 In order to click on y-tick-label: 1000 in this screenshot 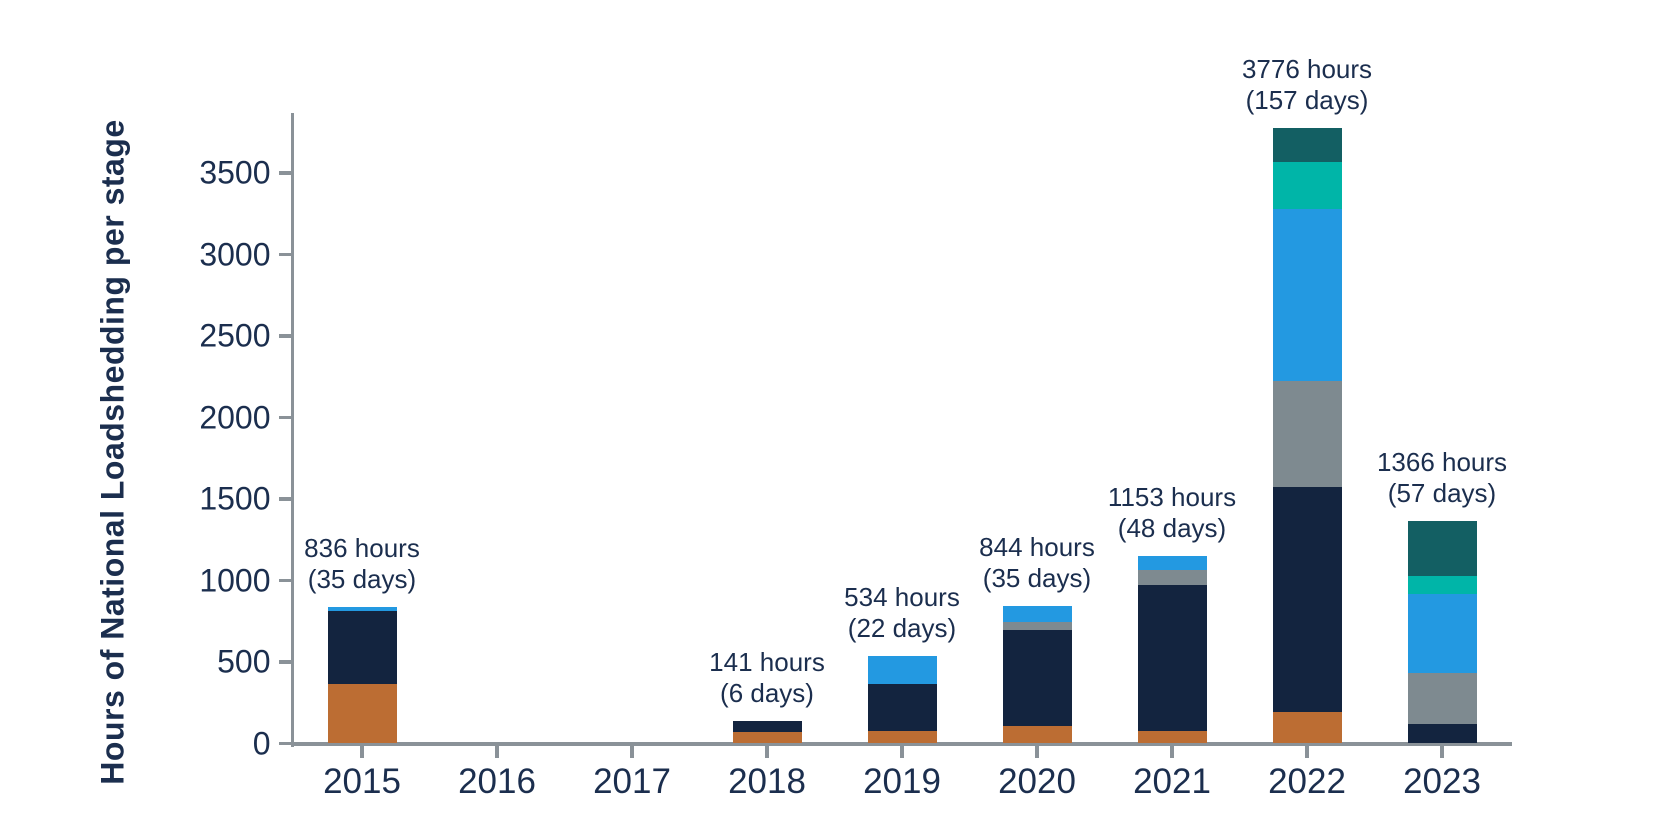, I will do `click(235, 580)`.